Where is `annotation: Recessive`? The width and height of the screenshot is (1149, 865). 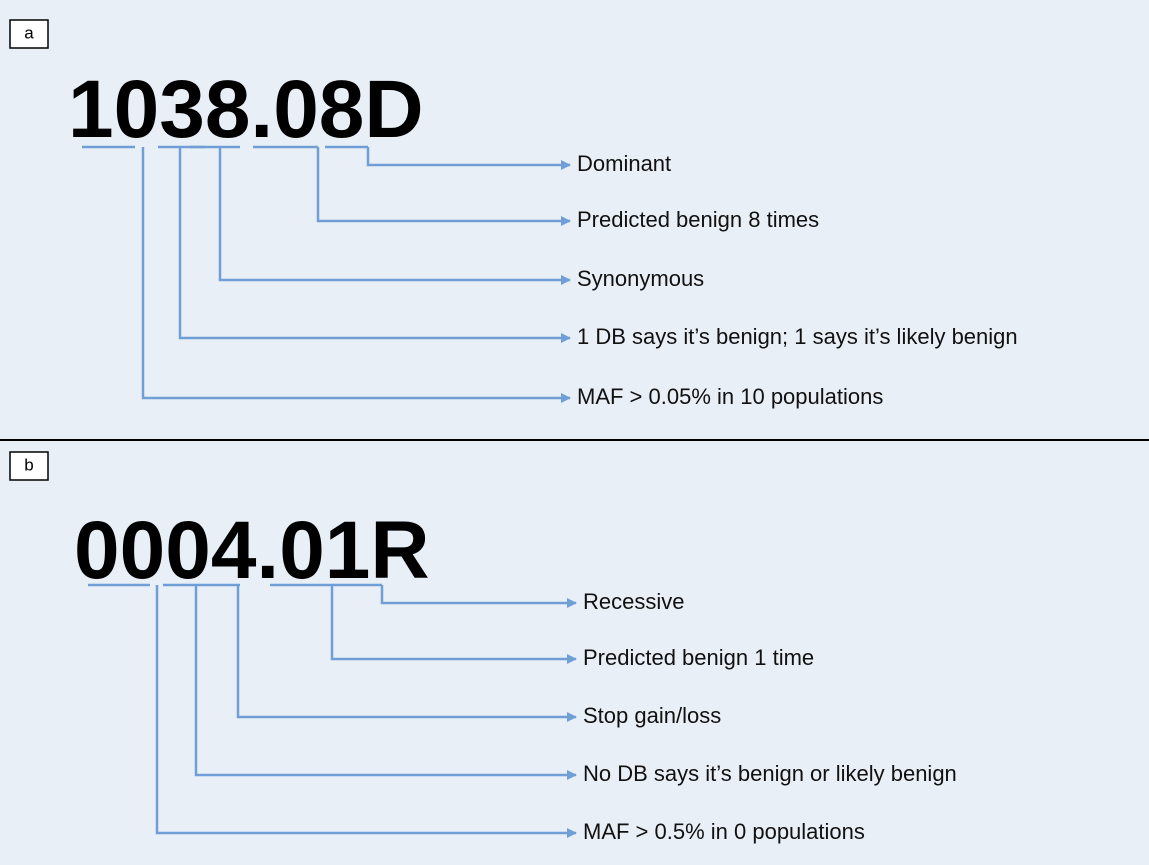 annotation: Recessive is located at coordinates (633, 601).